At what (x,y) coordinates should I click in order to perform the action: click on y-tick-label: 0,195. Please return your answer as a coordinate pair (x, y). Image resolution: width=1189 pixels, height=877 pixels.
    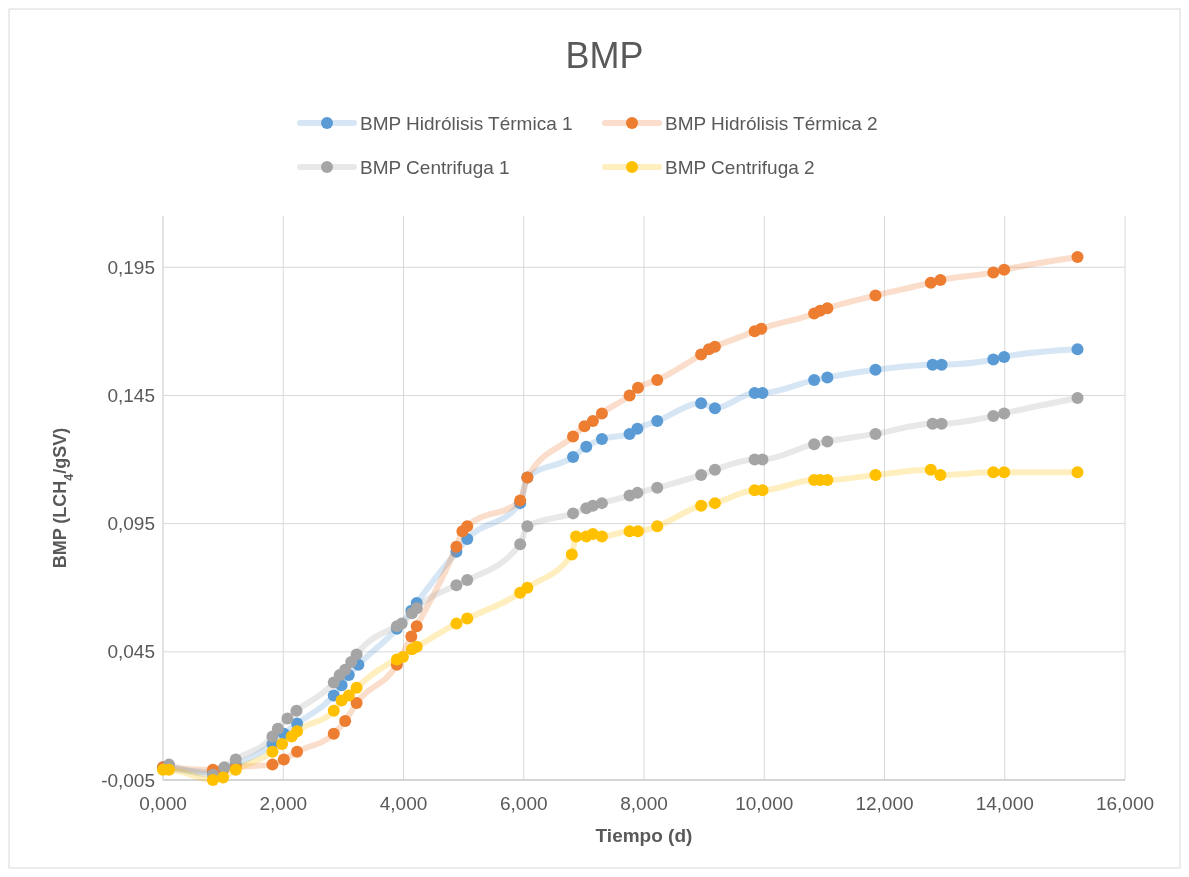
    Looking at the image, I should click on (131, 267).